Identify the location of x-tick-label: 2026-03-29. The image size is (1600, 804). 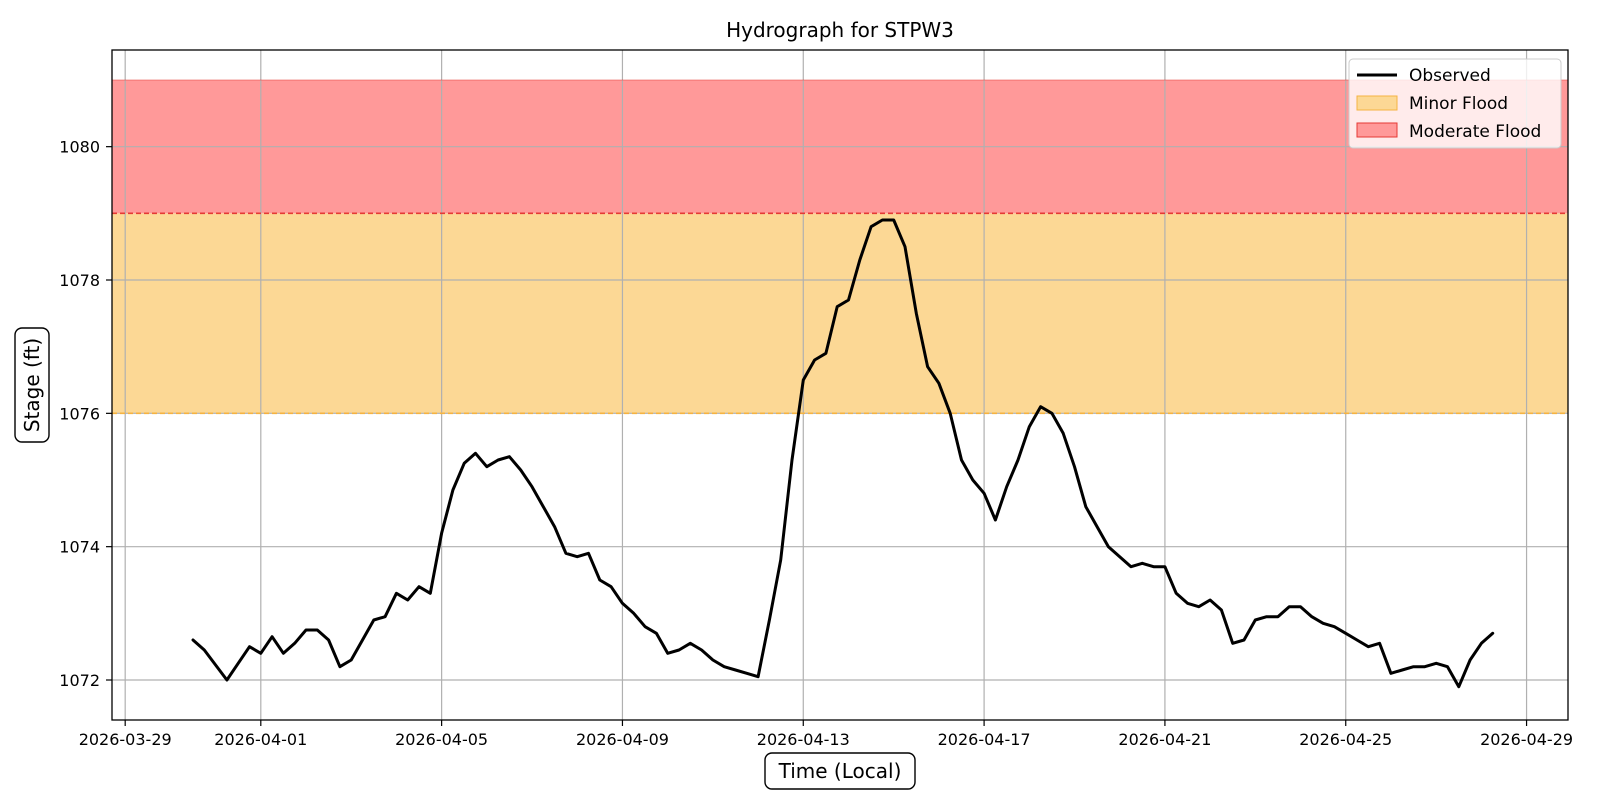
(125, 739).